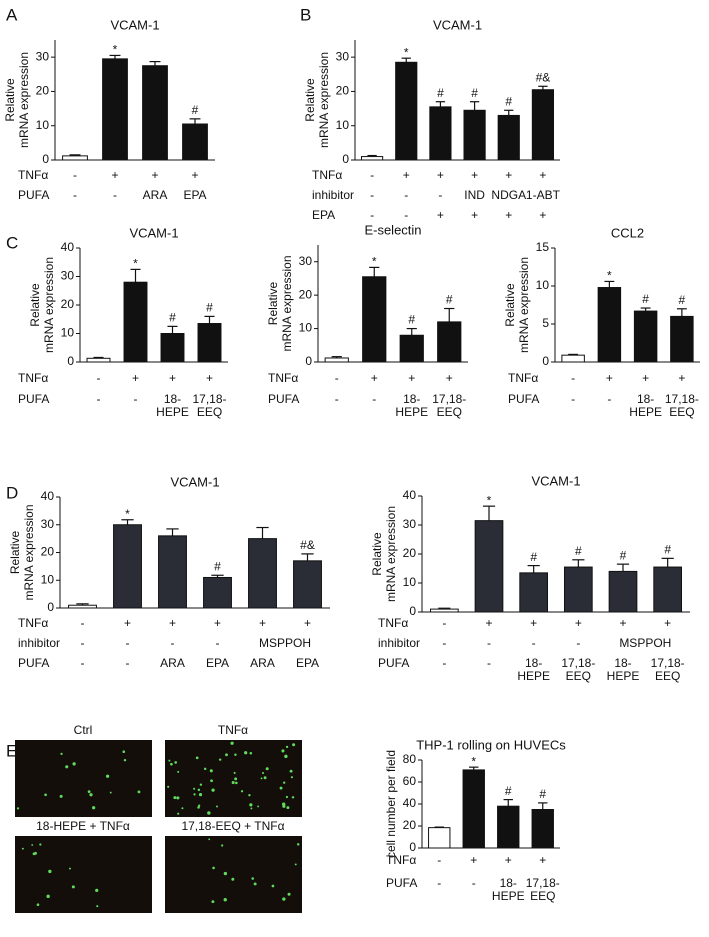 The image size is (709, 937). What do you see at coordinates (39, 643) in the screenshot?
I see `condition-name: inhibitor` at bounding box center [39, 643].